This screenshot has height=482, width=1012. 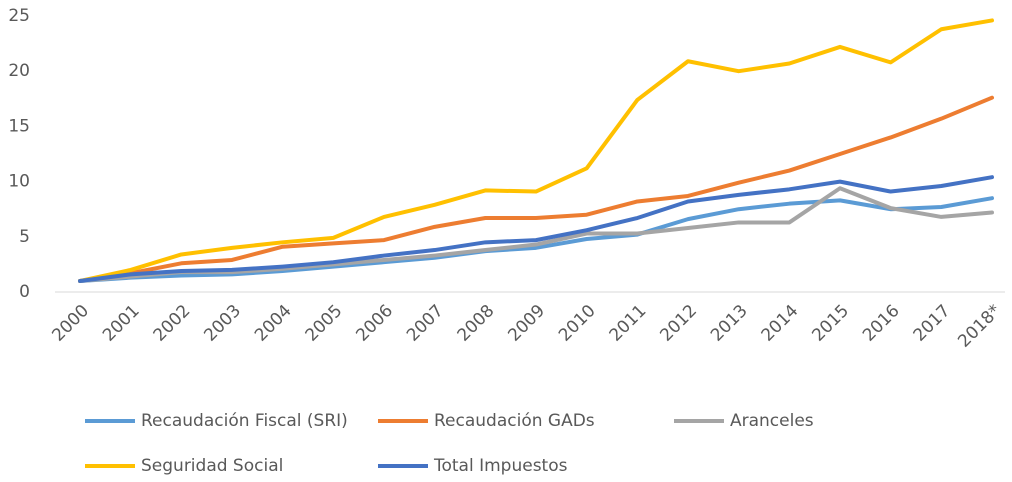 I want to click on y-tick-label: 25, so click(x=19, y=16).